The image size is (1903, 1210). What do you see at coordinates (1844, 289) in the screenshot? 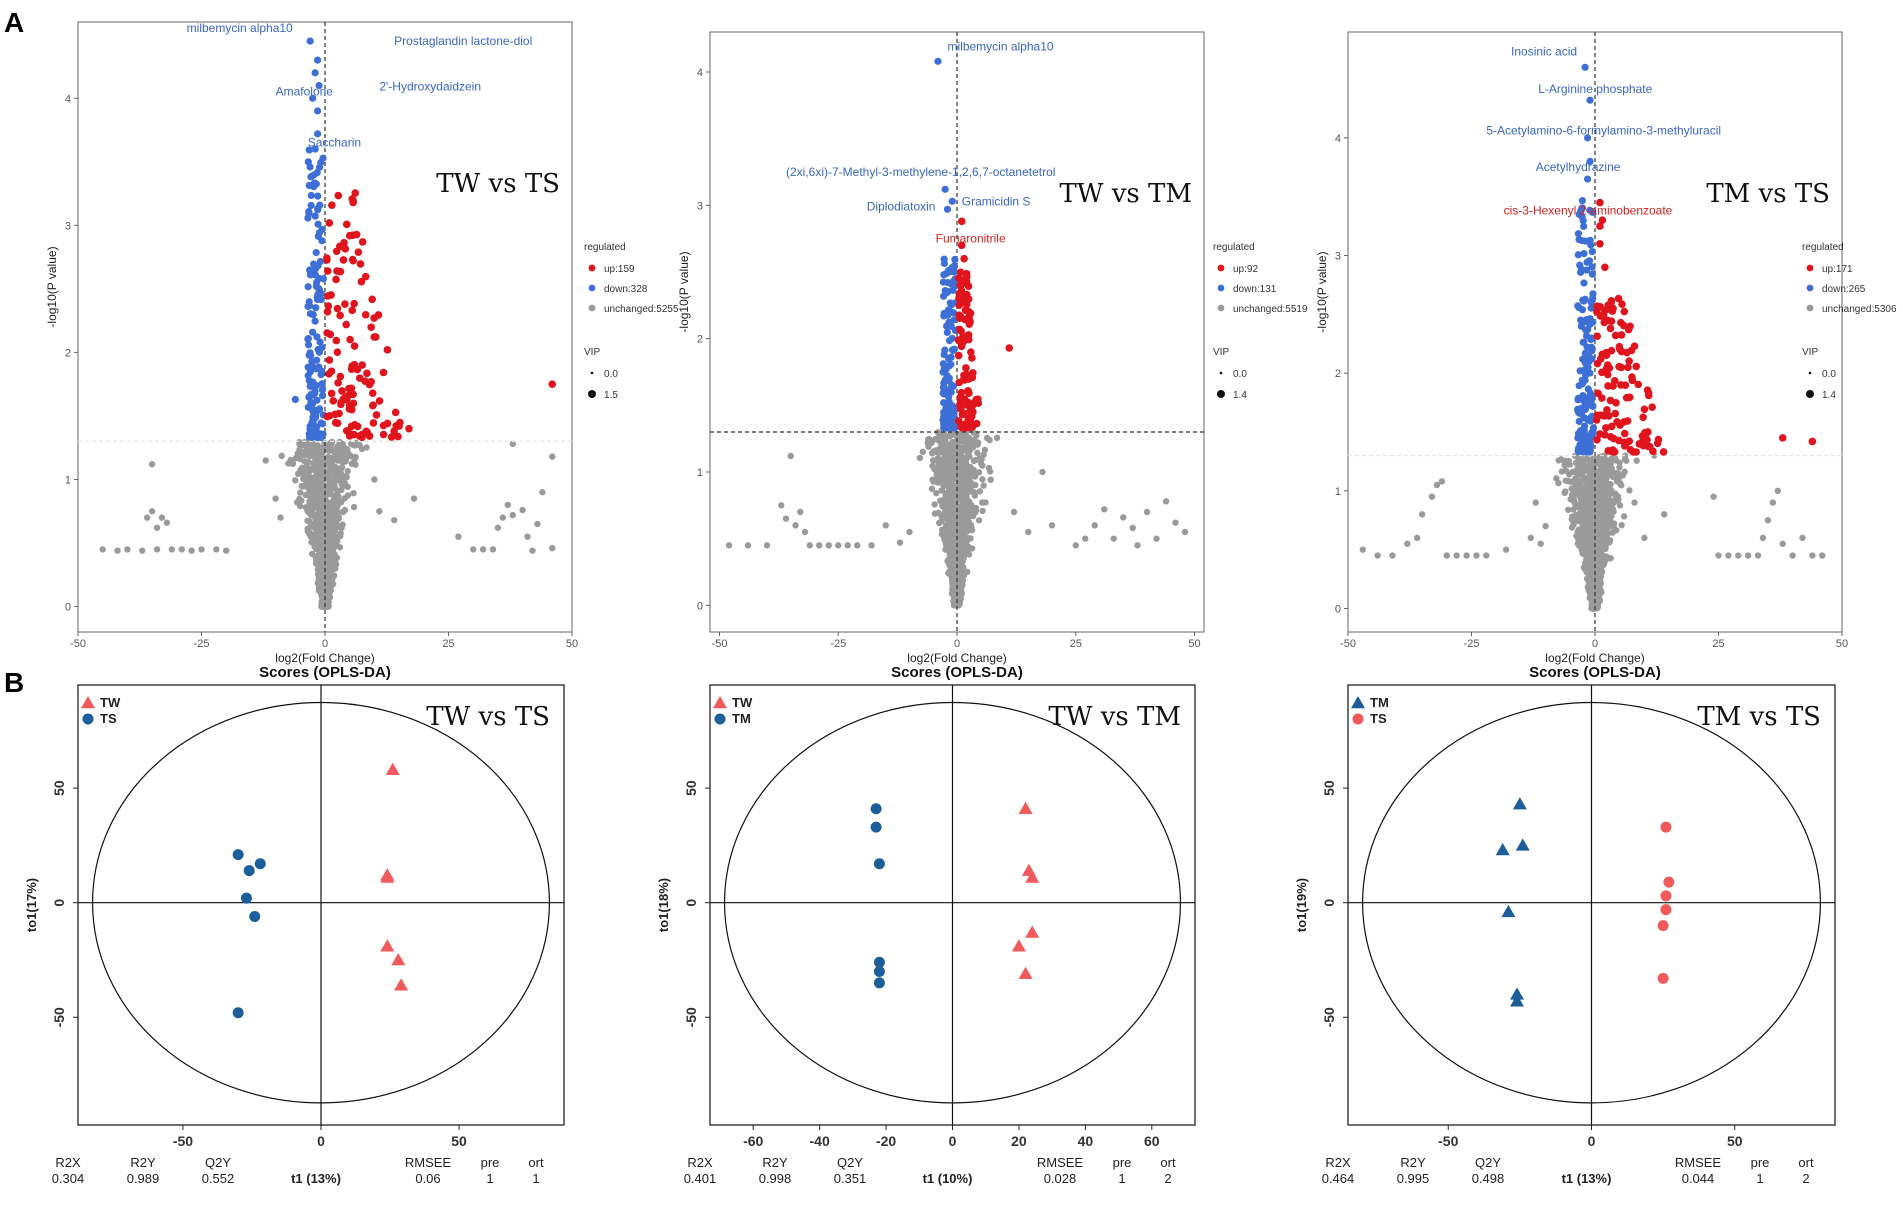
I see `legend-entry: down:265` at bounding box center [1844, 289].